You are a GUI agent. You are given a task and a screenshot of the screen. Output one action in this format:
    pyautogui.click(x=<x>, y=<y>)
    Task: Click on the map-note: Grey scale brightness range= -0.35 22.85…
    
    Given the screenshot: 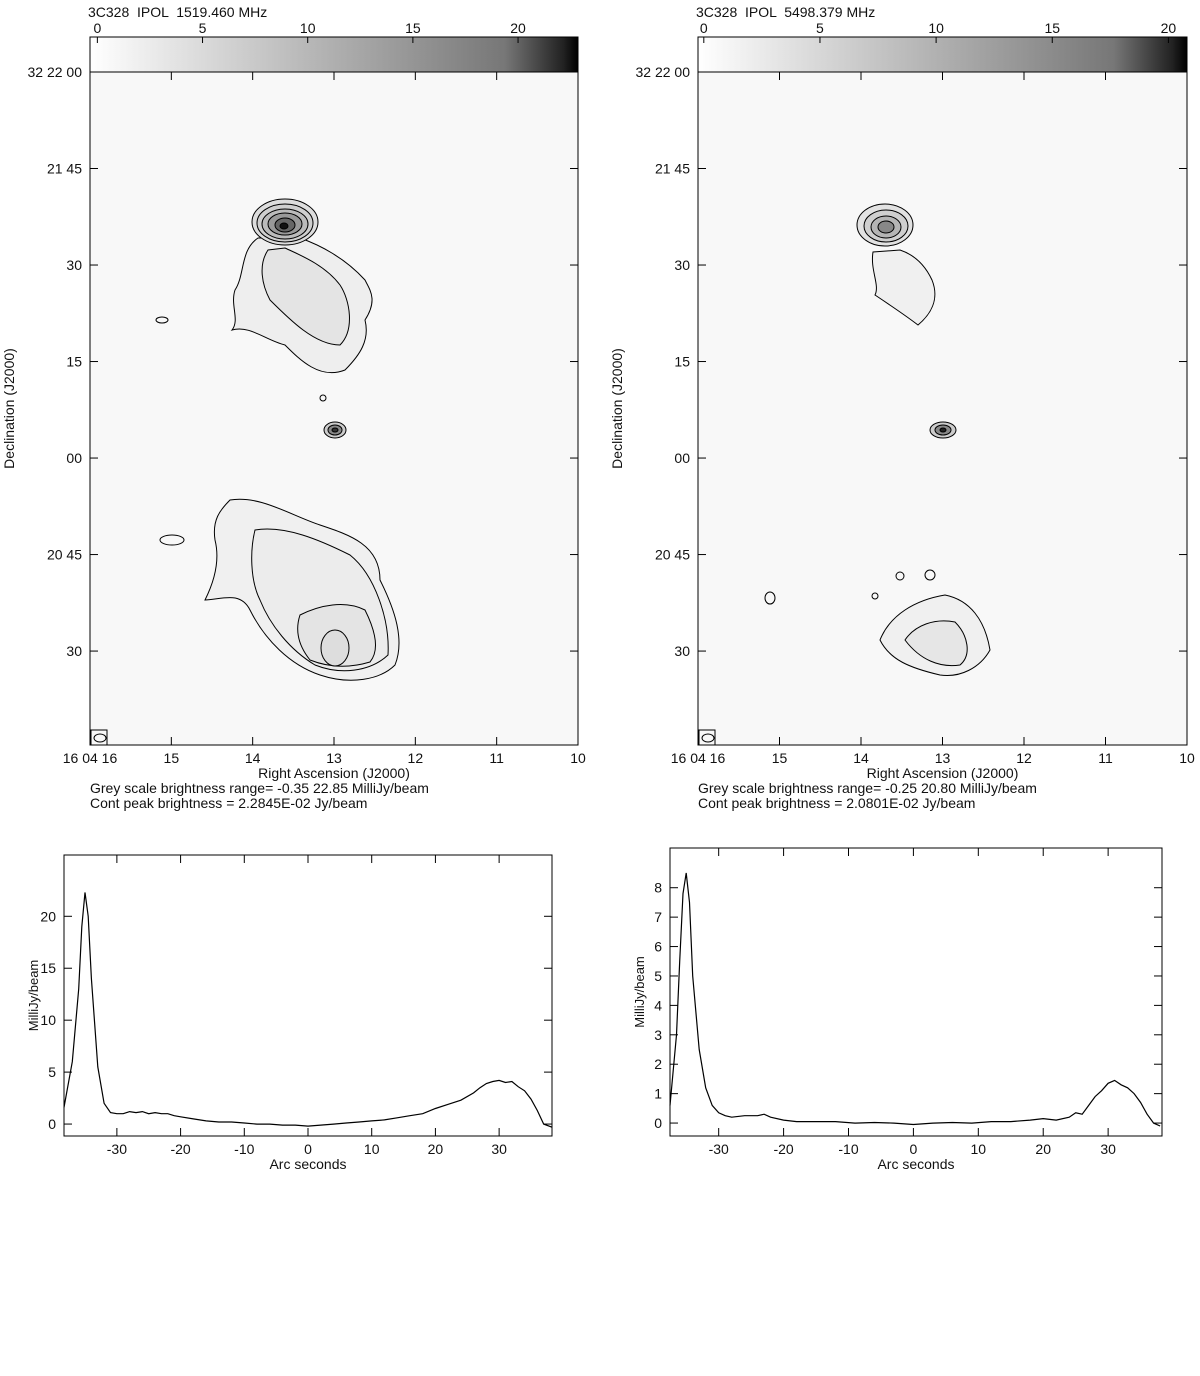 What is the action you would take?
    pyautogui.click(x=259, y=788)
    